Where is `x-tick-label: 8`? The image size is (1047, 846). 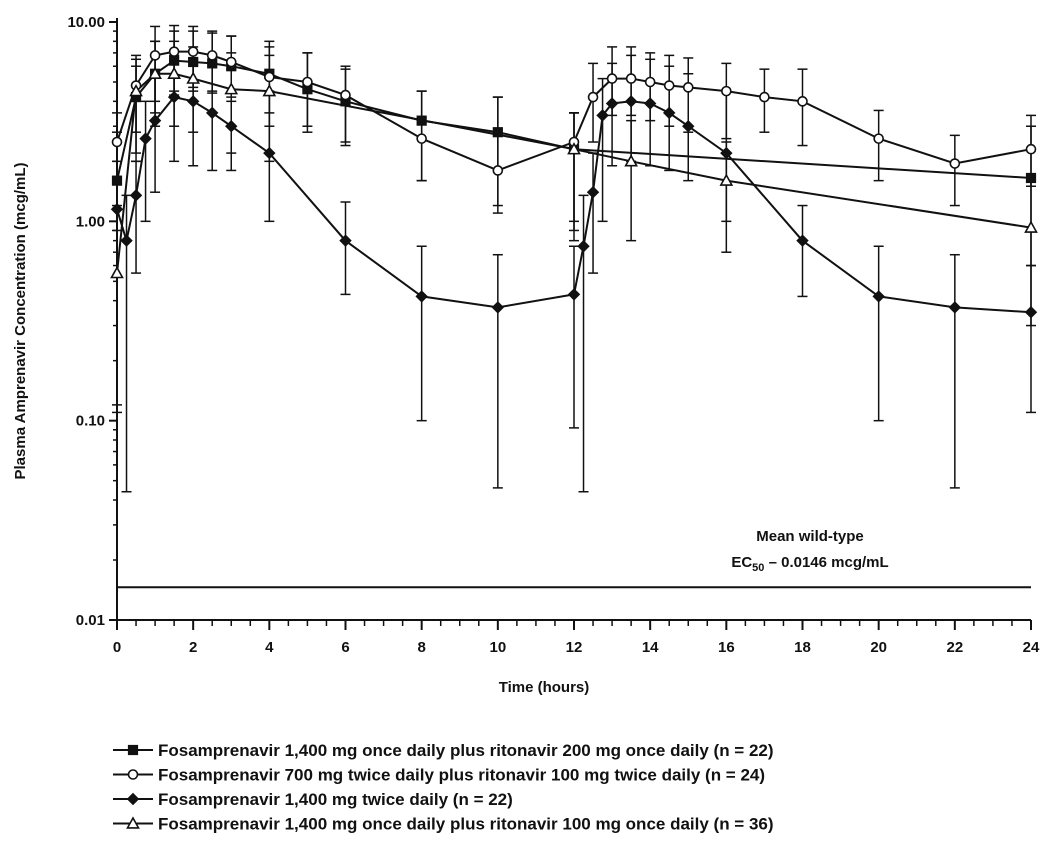 x-tick-label: 8 is located at coordinates (421, 647).